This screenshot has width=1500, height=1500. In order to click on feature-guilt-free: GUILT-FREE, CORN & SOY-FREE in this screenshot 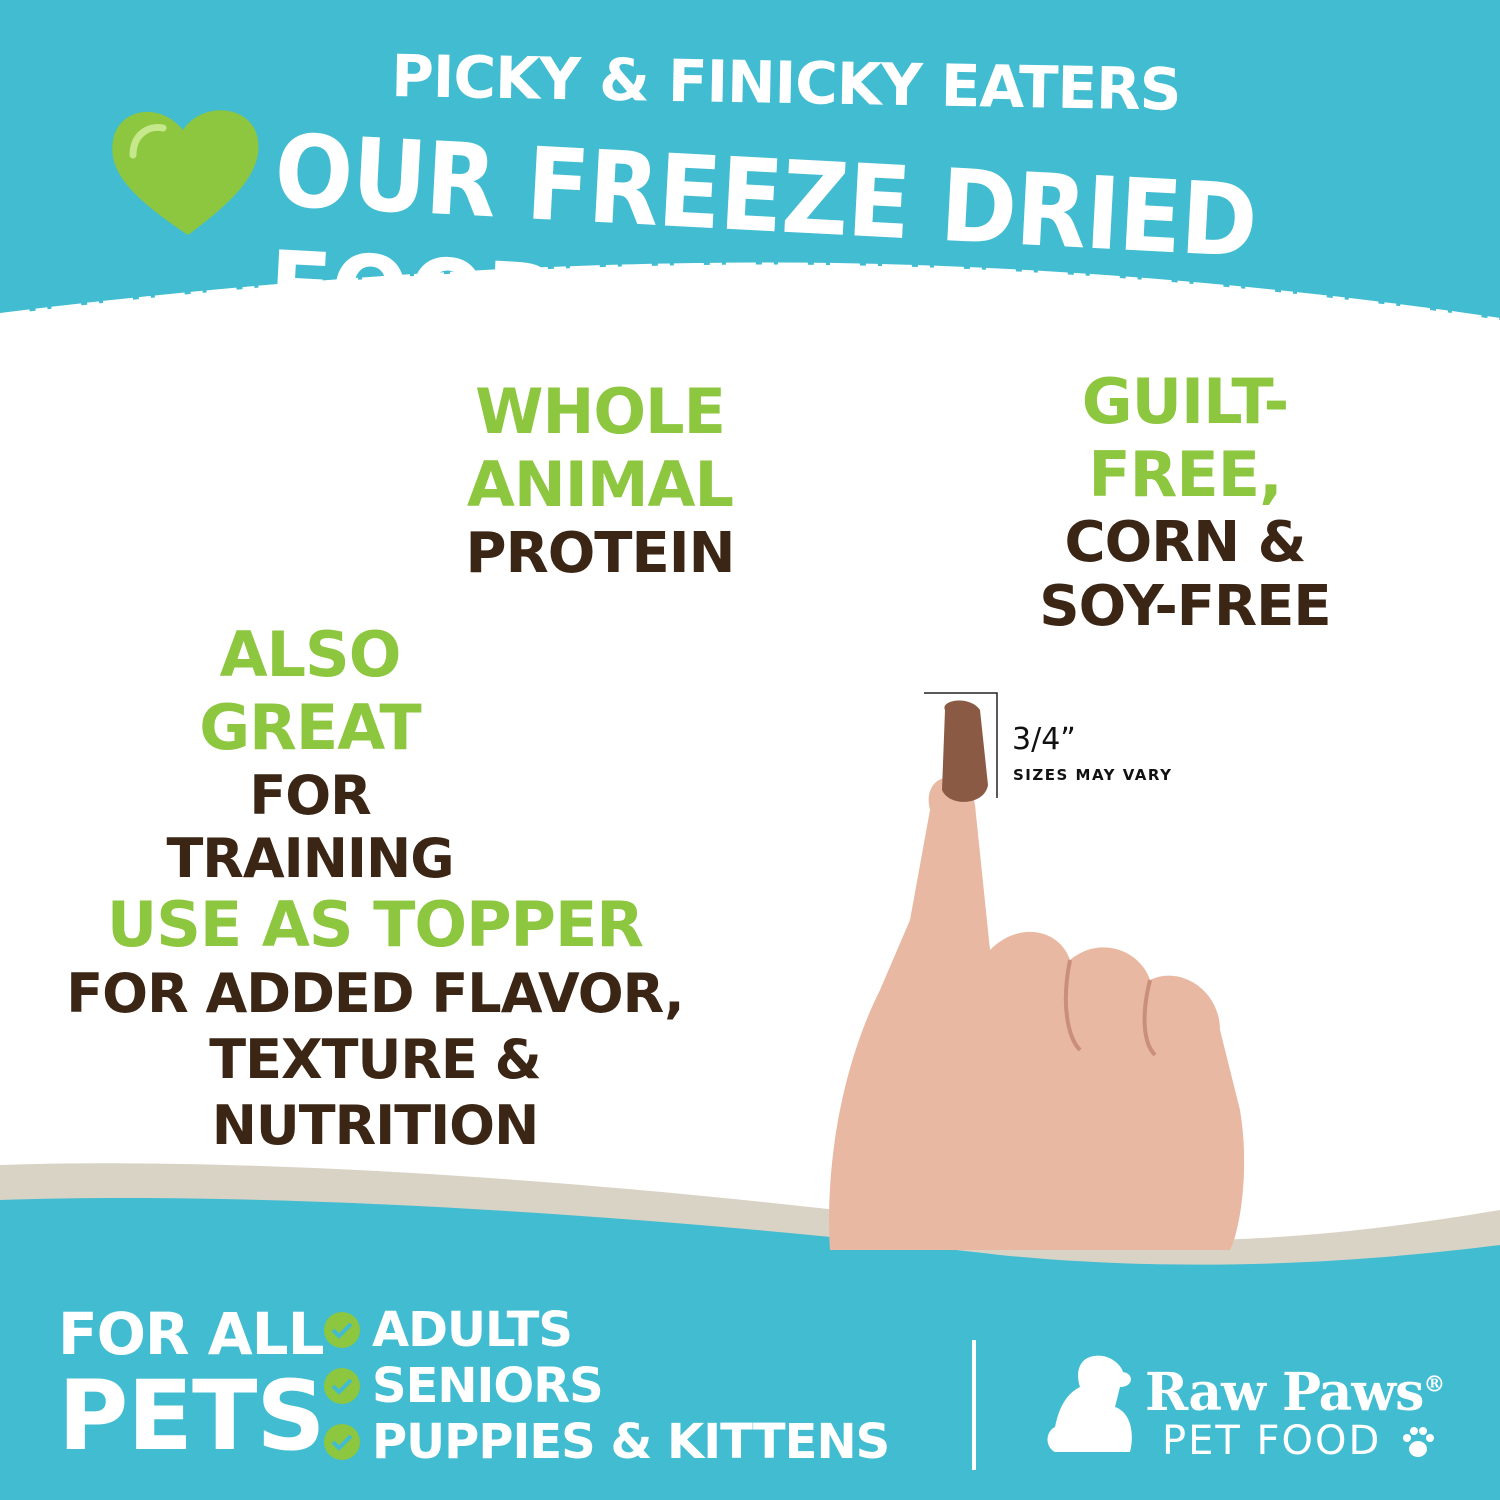, I will do `click(1185, 502)`.